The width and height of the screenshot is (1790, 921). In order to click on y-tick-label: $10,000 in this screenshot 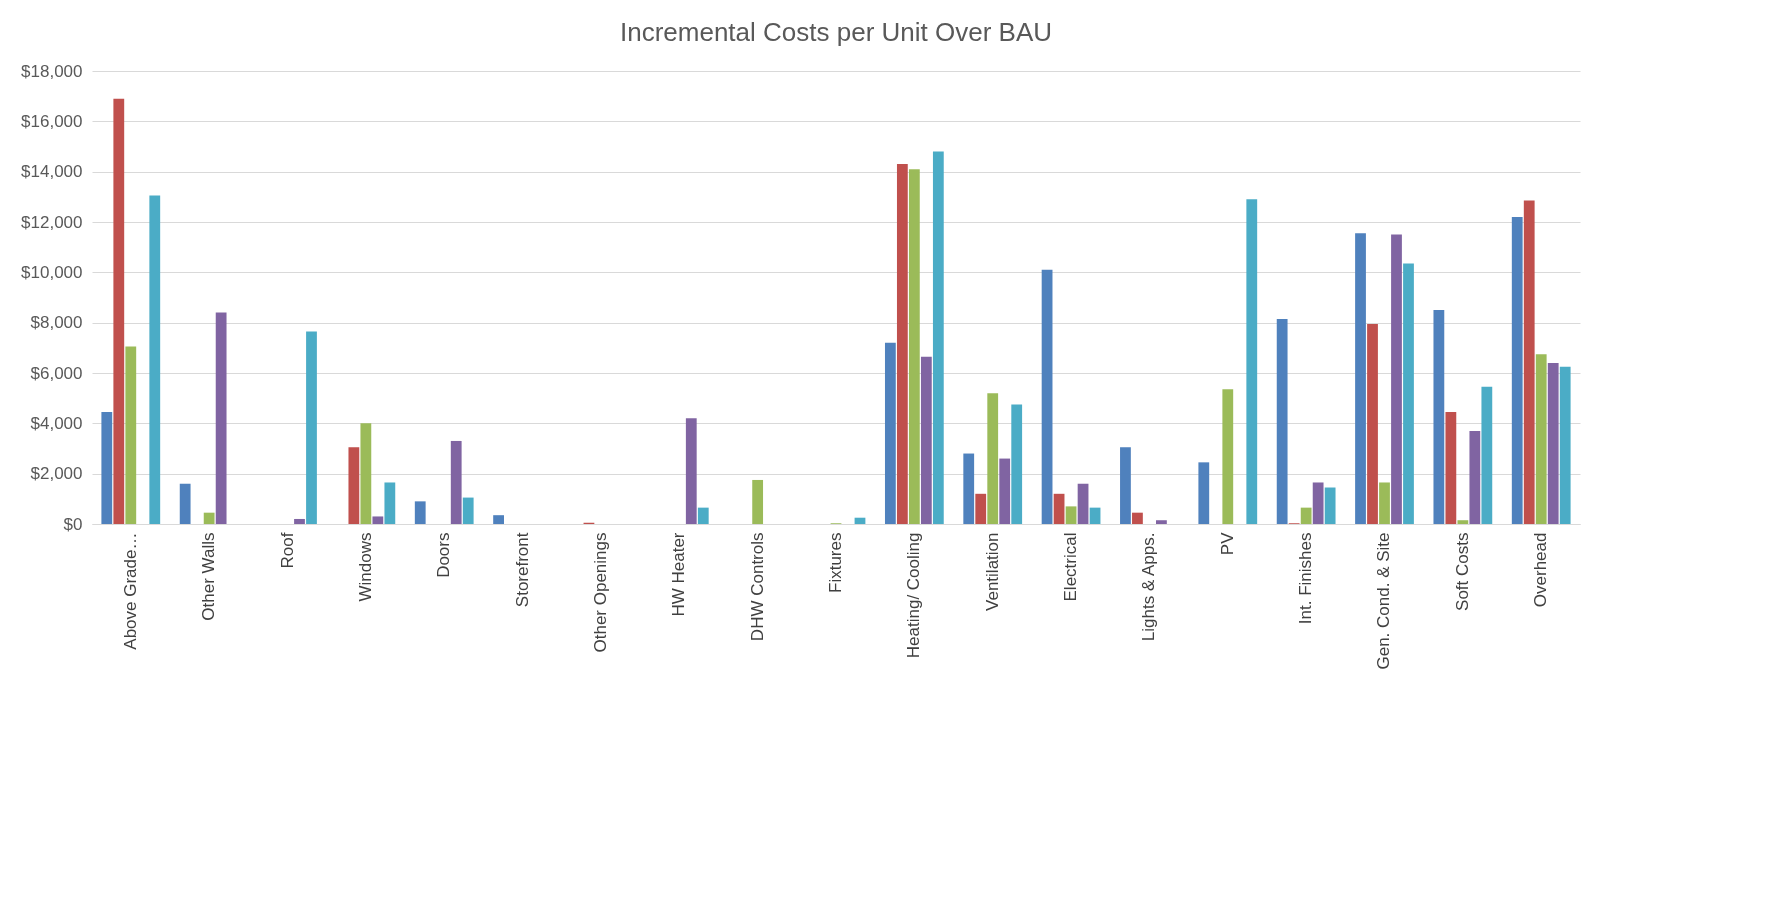, I will do `click(52, 272)`.